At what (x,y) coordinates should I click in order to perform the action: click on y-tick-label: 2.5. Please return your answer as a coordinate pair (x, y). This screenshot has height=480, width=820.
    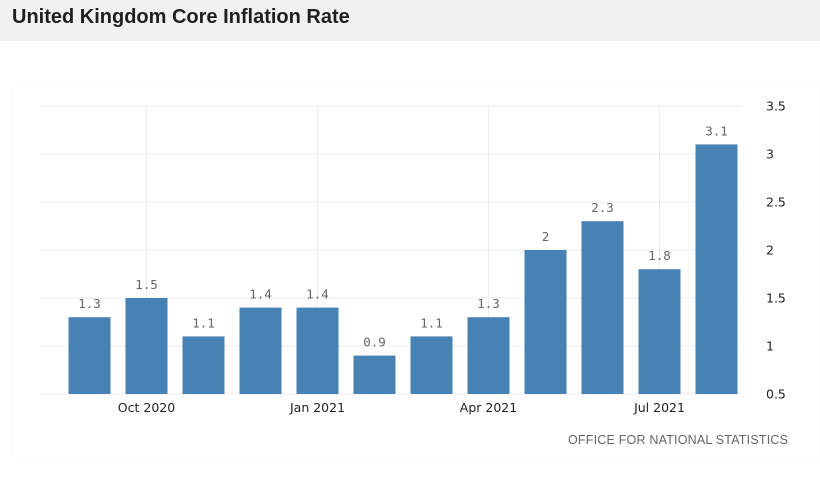
    Looking at the image, I should click on (776, 202).